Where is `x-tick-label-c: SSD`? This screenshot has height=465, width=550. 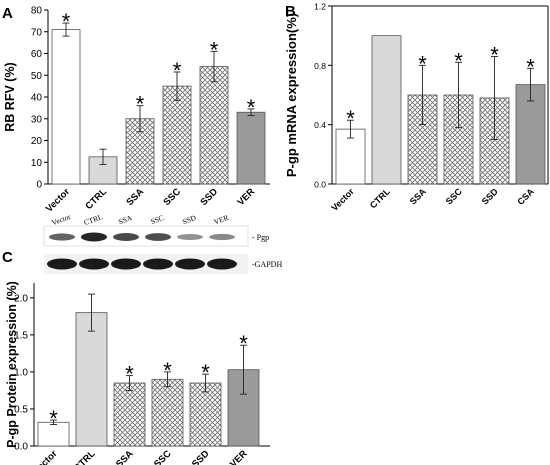
x-tick-label-c: SSD is located at coordinates (201, 456).